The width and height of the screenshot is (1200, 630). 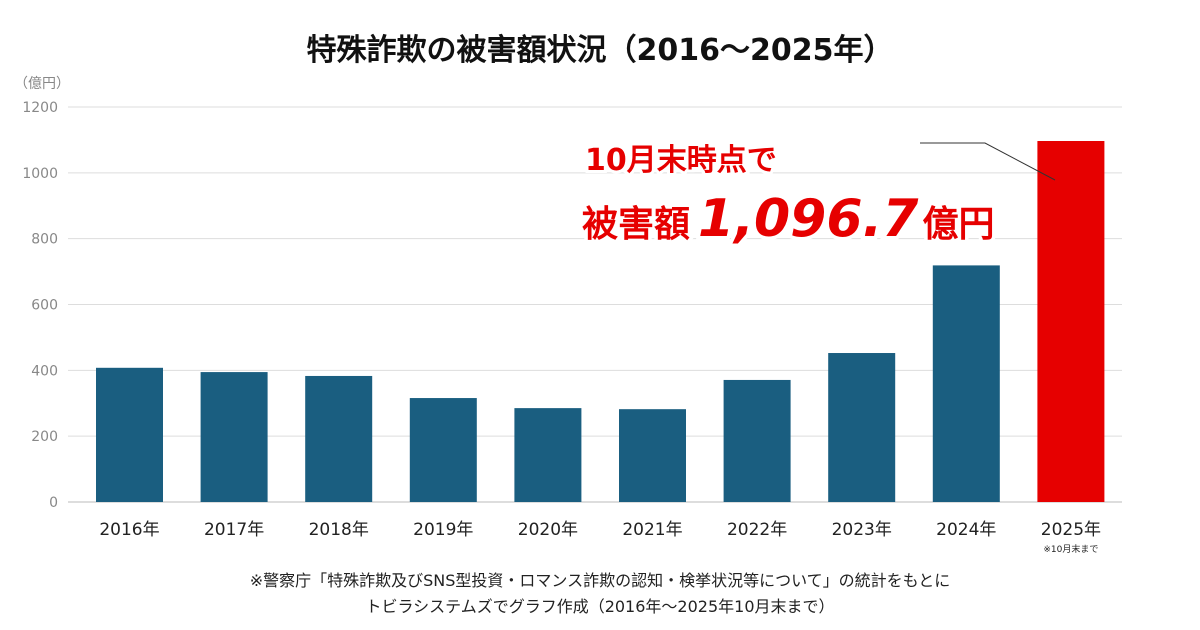 What do you see at coordinates (966, 383) in the screenshot?
I see `bar-2024年` at bounding box center [966, 383].